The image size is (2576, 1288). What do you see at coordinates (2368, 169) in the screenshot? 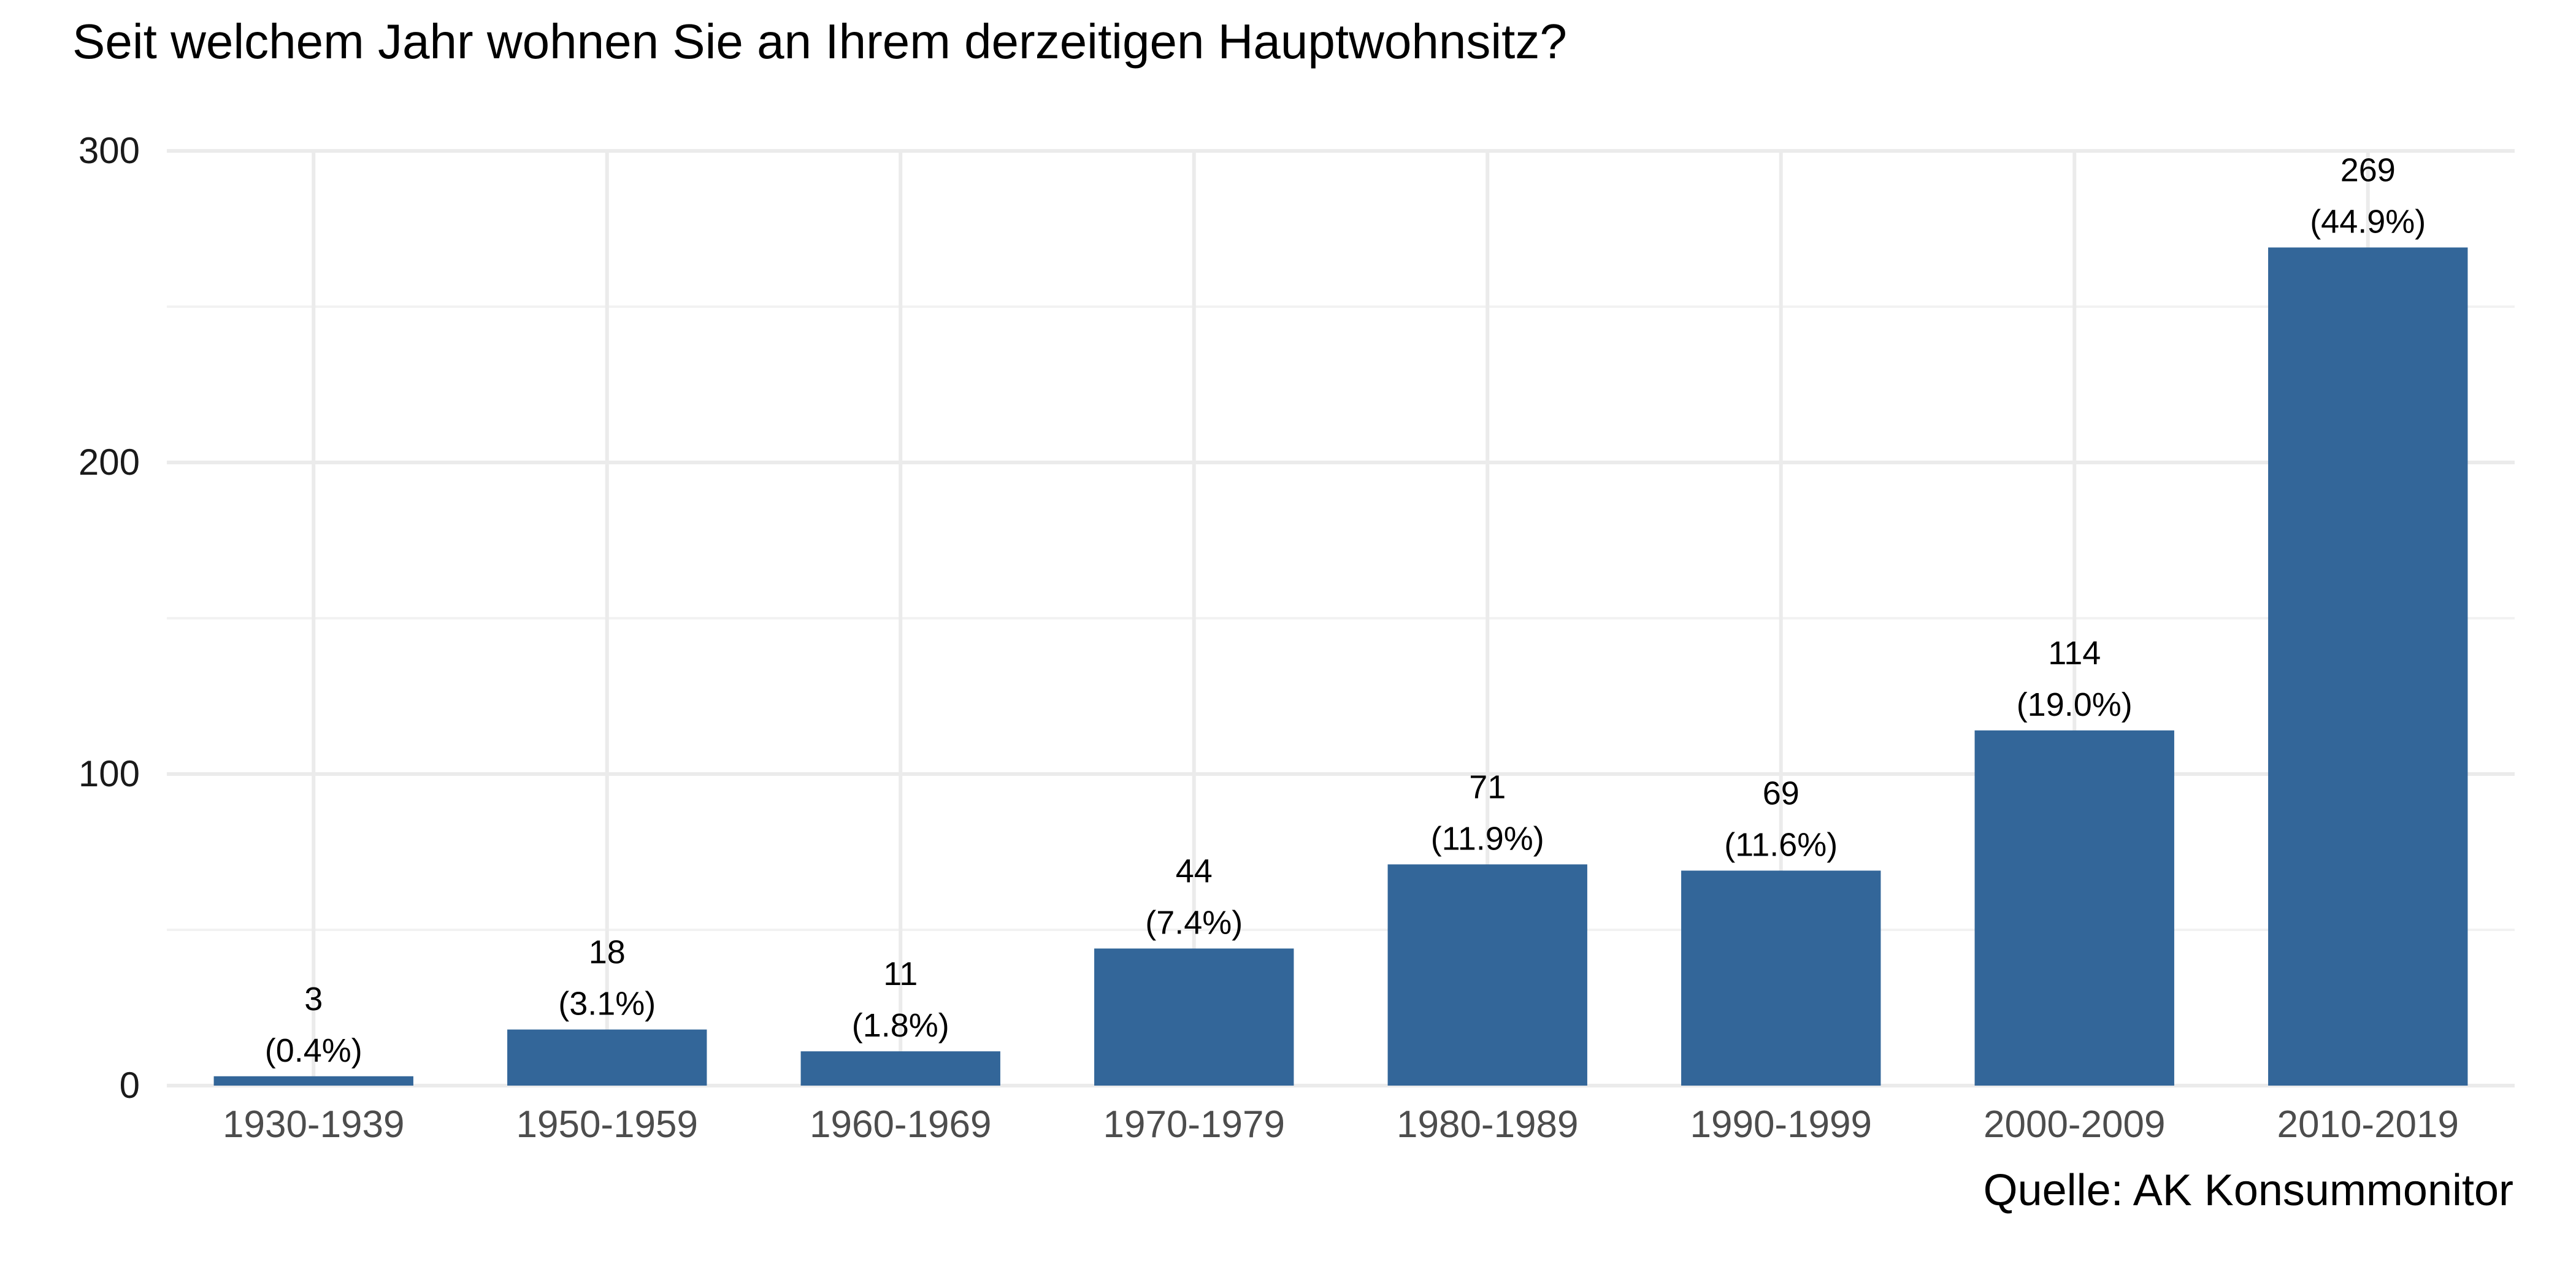
I see `data-label-value: 269` at bounding box center [2368, 169].